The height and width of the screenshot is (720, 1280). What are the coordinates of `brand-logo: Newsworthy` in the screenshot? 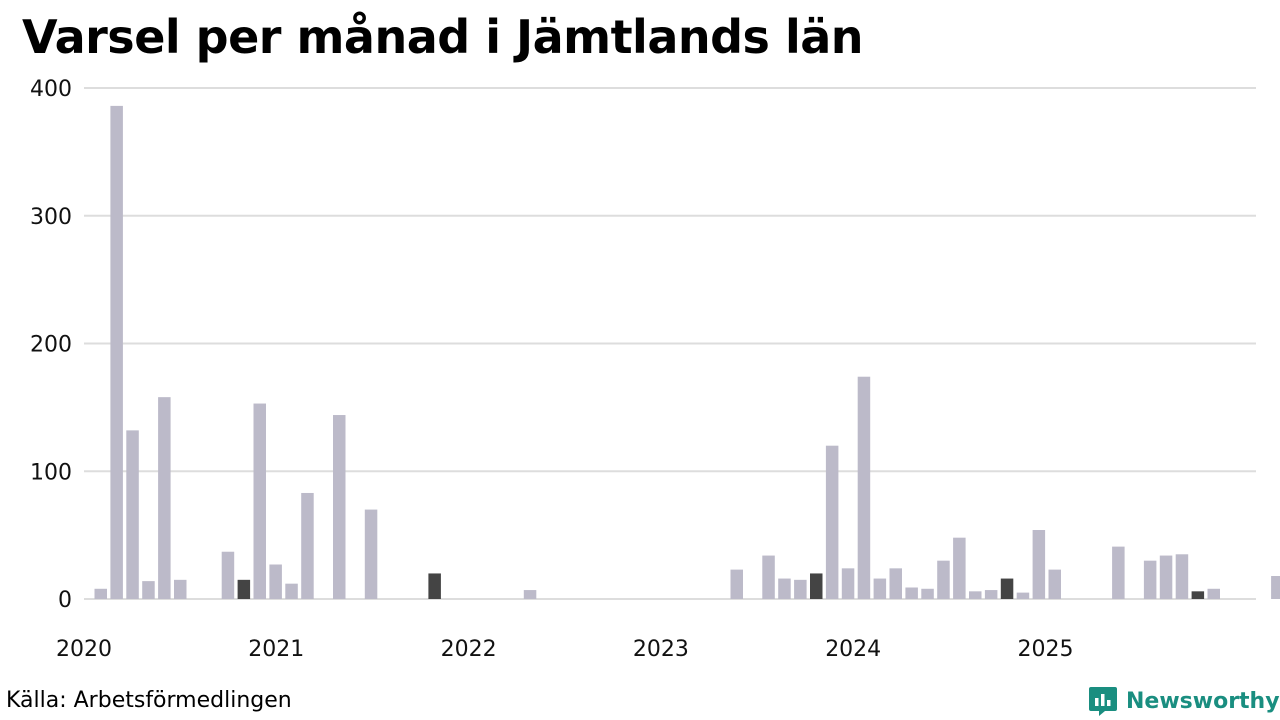 It's located at (1184, 701).